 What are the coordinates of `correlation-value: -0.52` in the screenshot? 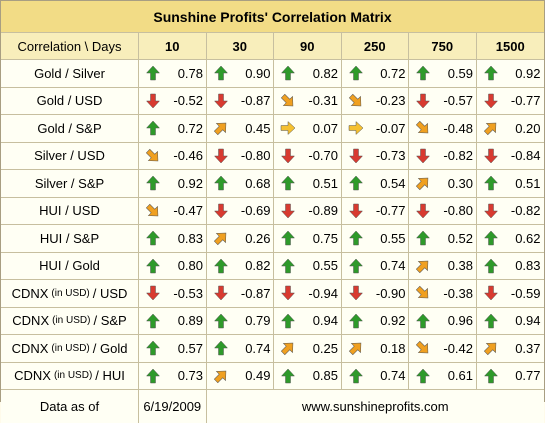 It's located at (188, 101).